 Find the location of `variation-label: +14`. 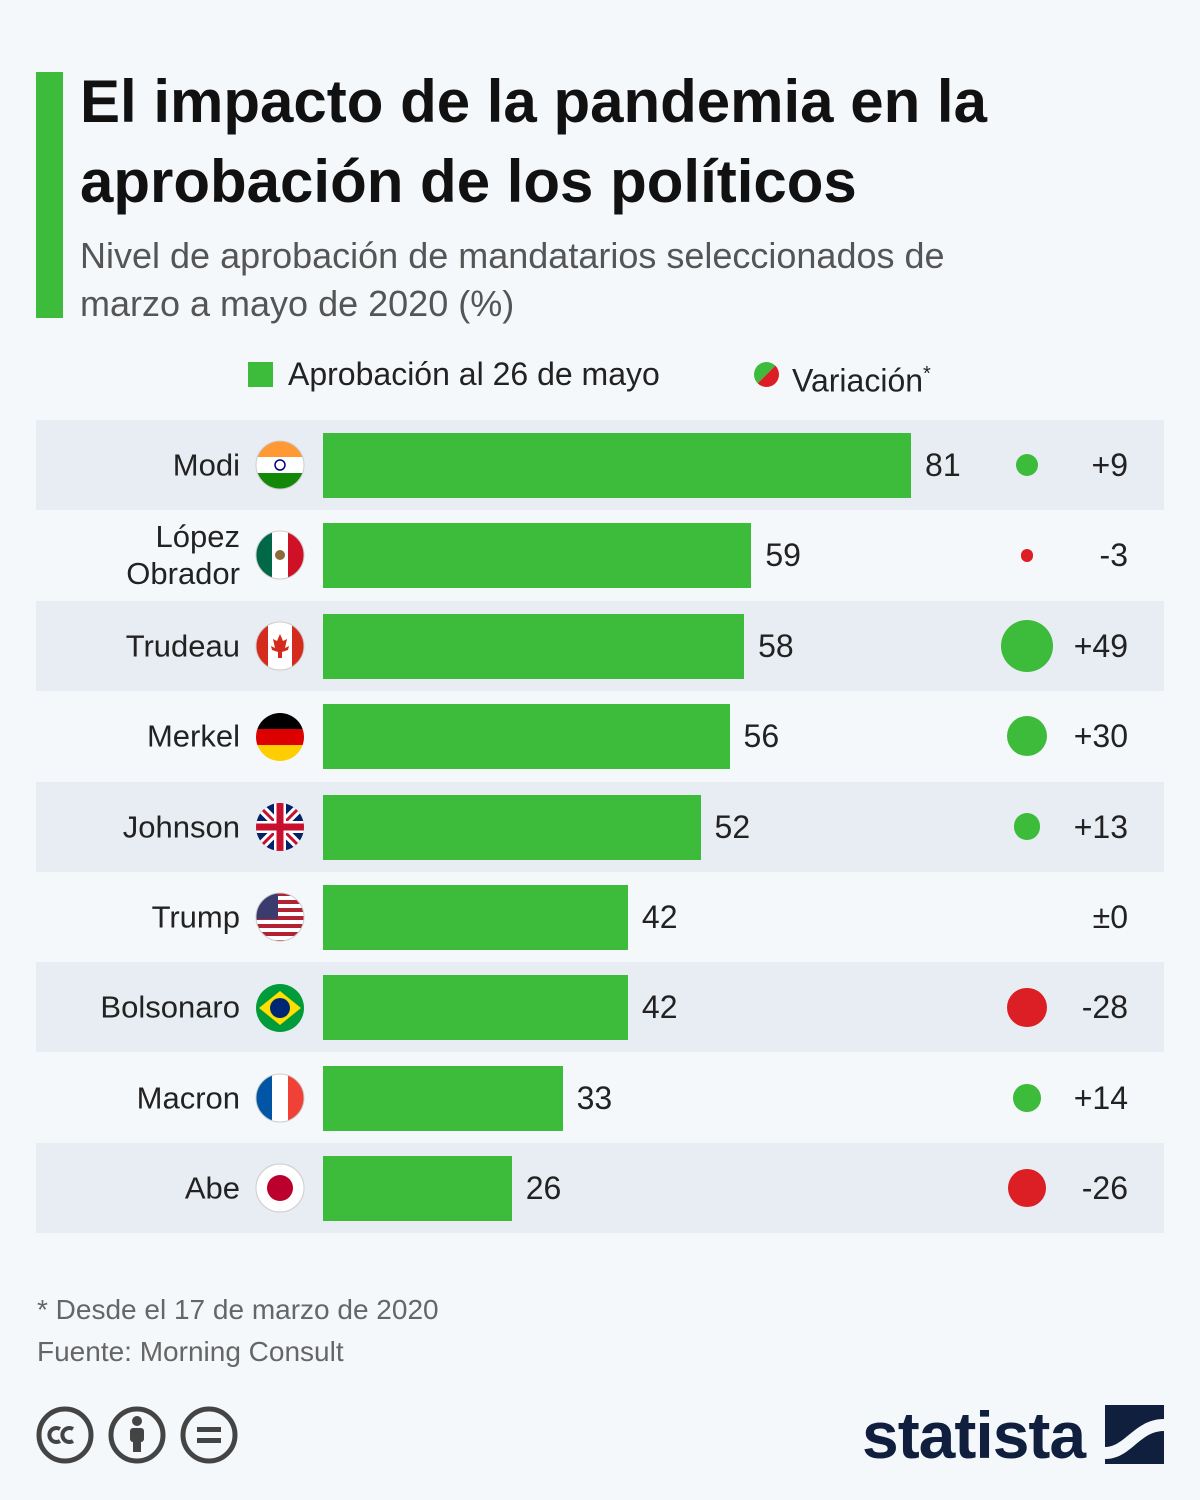

variation-label: +14 is located at coordinates (1100, 1097).